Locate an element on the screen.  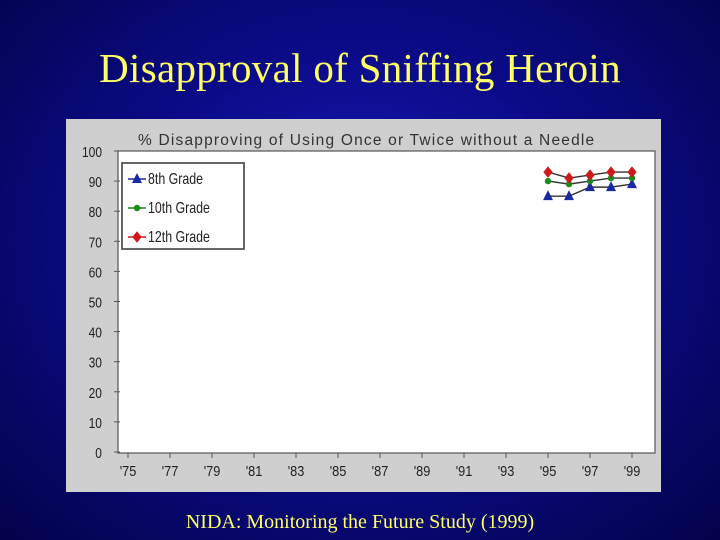
legend-label: 10th Grade is located at coordinates (179, 208).